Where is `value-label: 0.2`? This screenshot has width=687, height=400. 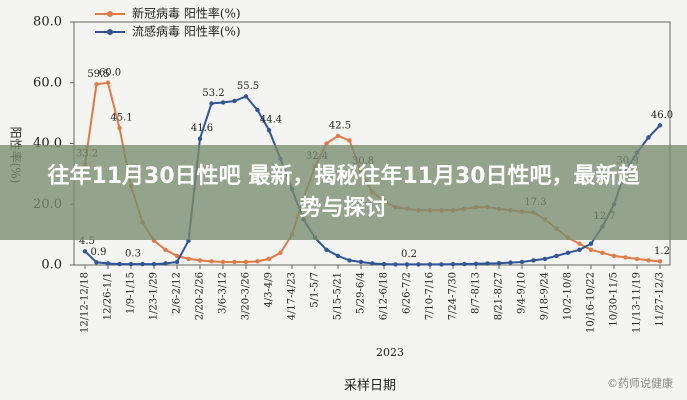 value-label: 0.2 is located at coordinates (409, 254).